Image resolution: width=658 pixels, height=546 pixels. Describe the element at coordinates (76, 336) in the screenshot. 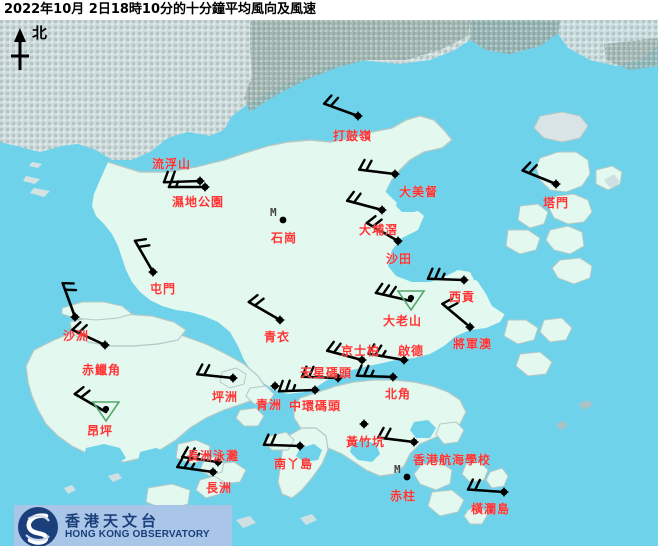

I see `station-label: 沙洲` at that location.